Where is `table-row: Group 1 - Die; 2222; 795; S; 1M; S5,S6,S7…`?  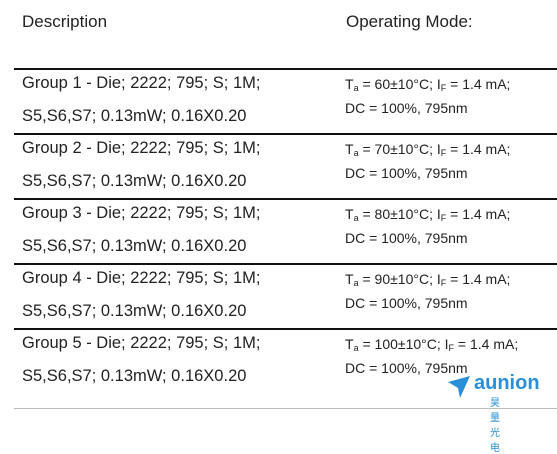 table-row: Group 1 - Die; 2222; 795; S; 1M; S5,S6,S7… is located at coordinates (285, 101).